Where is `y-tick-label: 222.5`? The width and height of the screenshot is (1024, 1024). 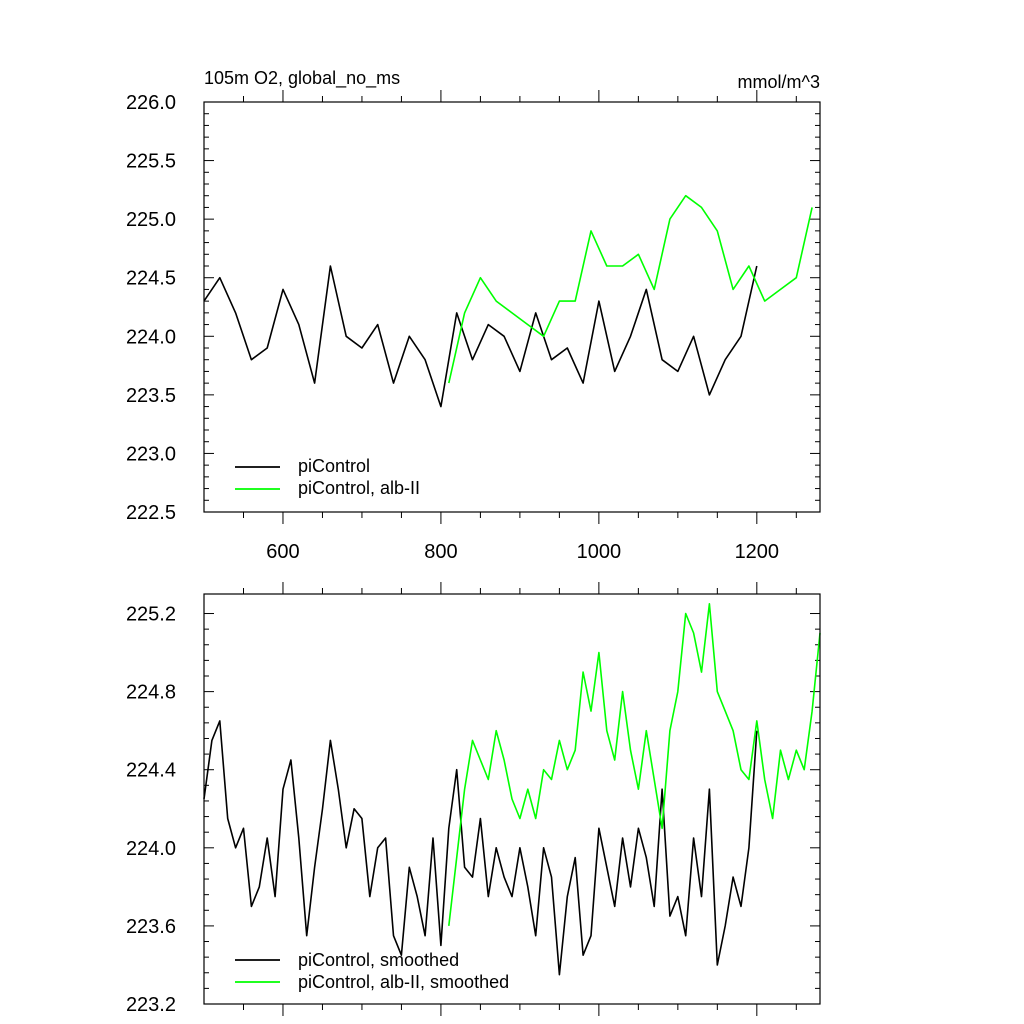
y-tick-label: 222.5 is located at coordinates (151, 513).